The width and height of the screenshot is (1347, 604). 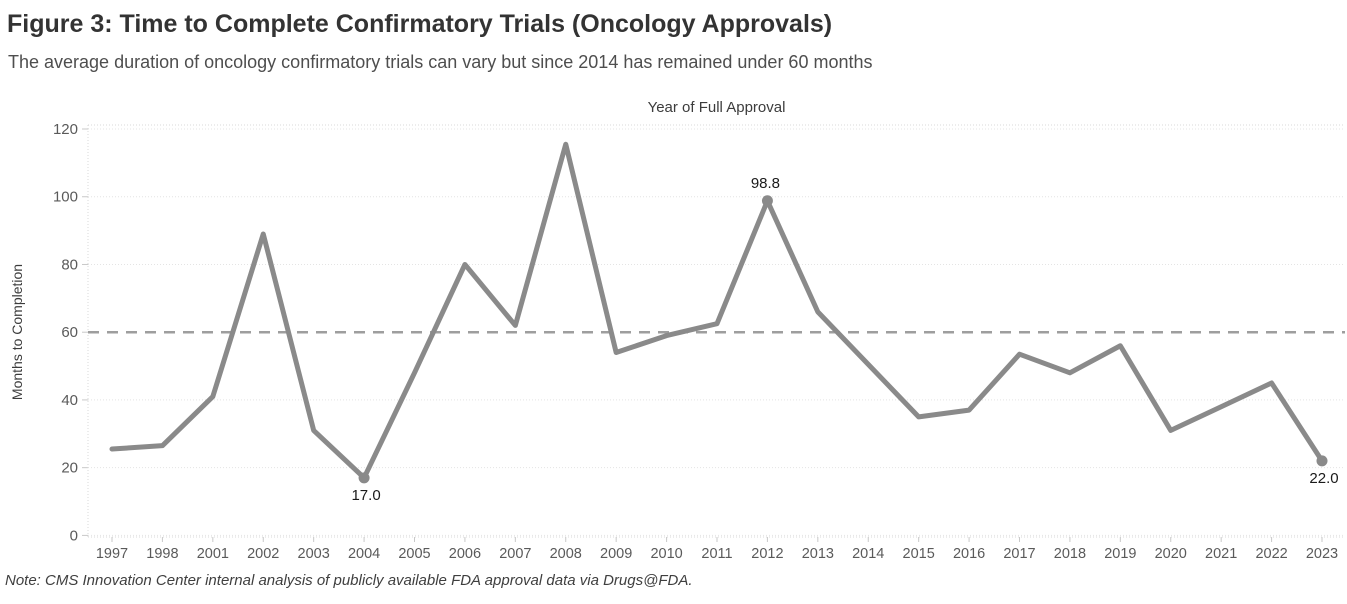 What do you see at coordinates (1323, 478) in the screenshot?
I see `data-point-label: 22.0` at bounding box center [1323, 478].